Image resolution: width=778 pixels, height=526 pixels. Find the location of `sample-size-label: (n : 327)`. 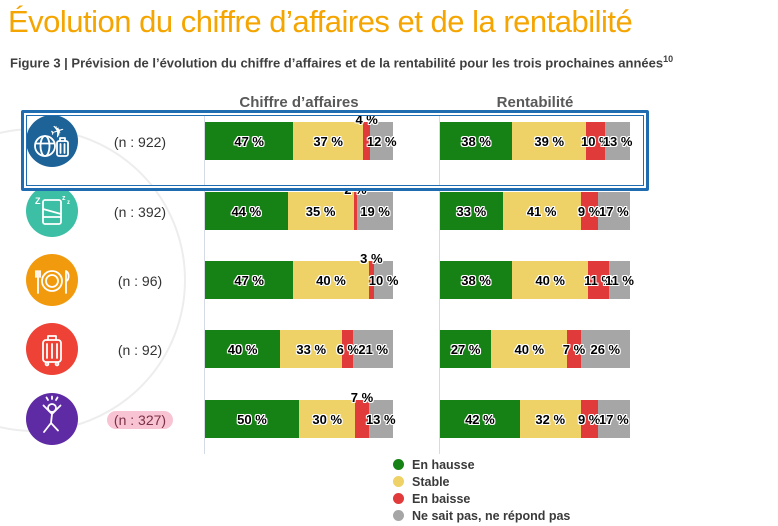

sample-size-label: (n : 327) is located at coordinates (140, 420).